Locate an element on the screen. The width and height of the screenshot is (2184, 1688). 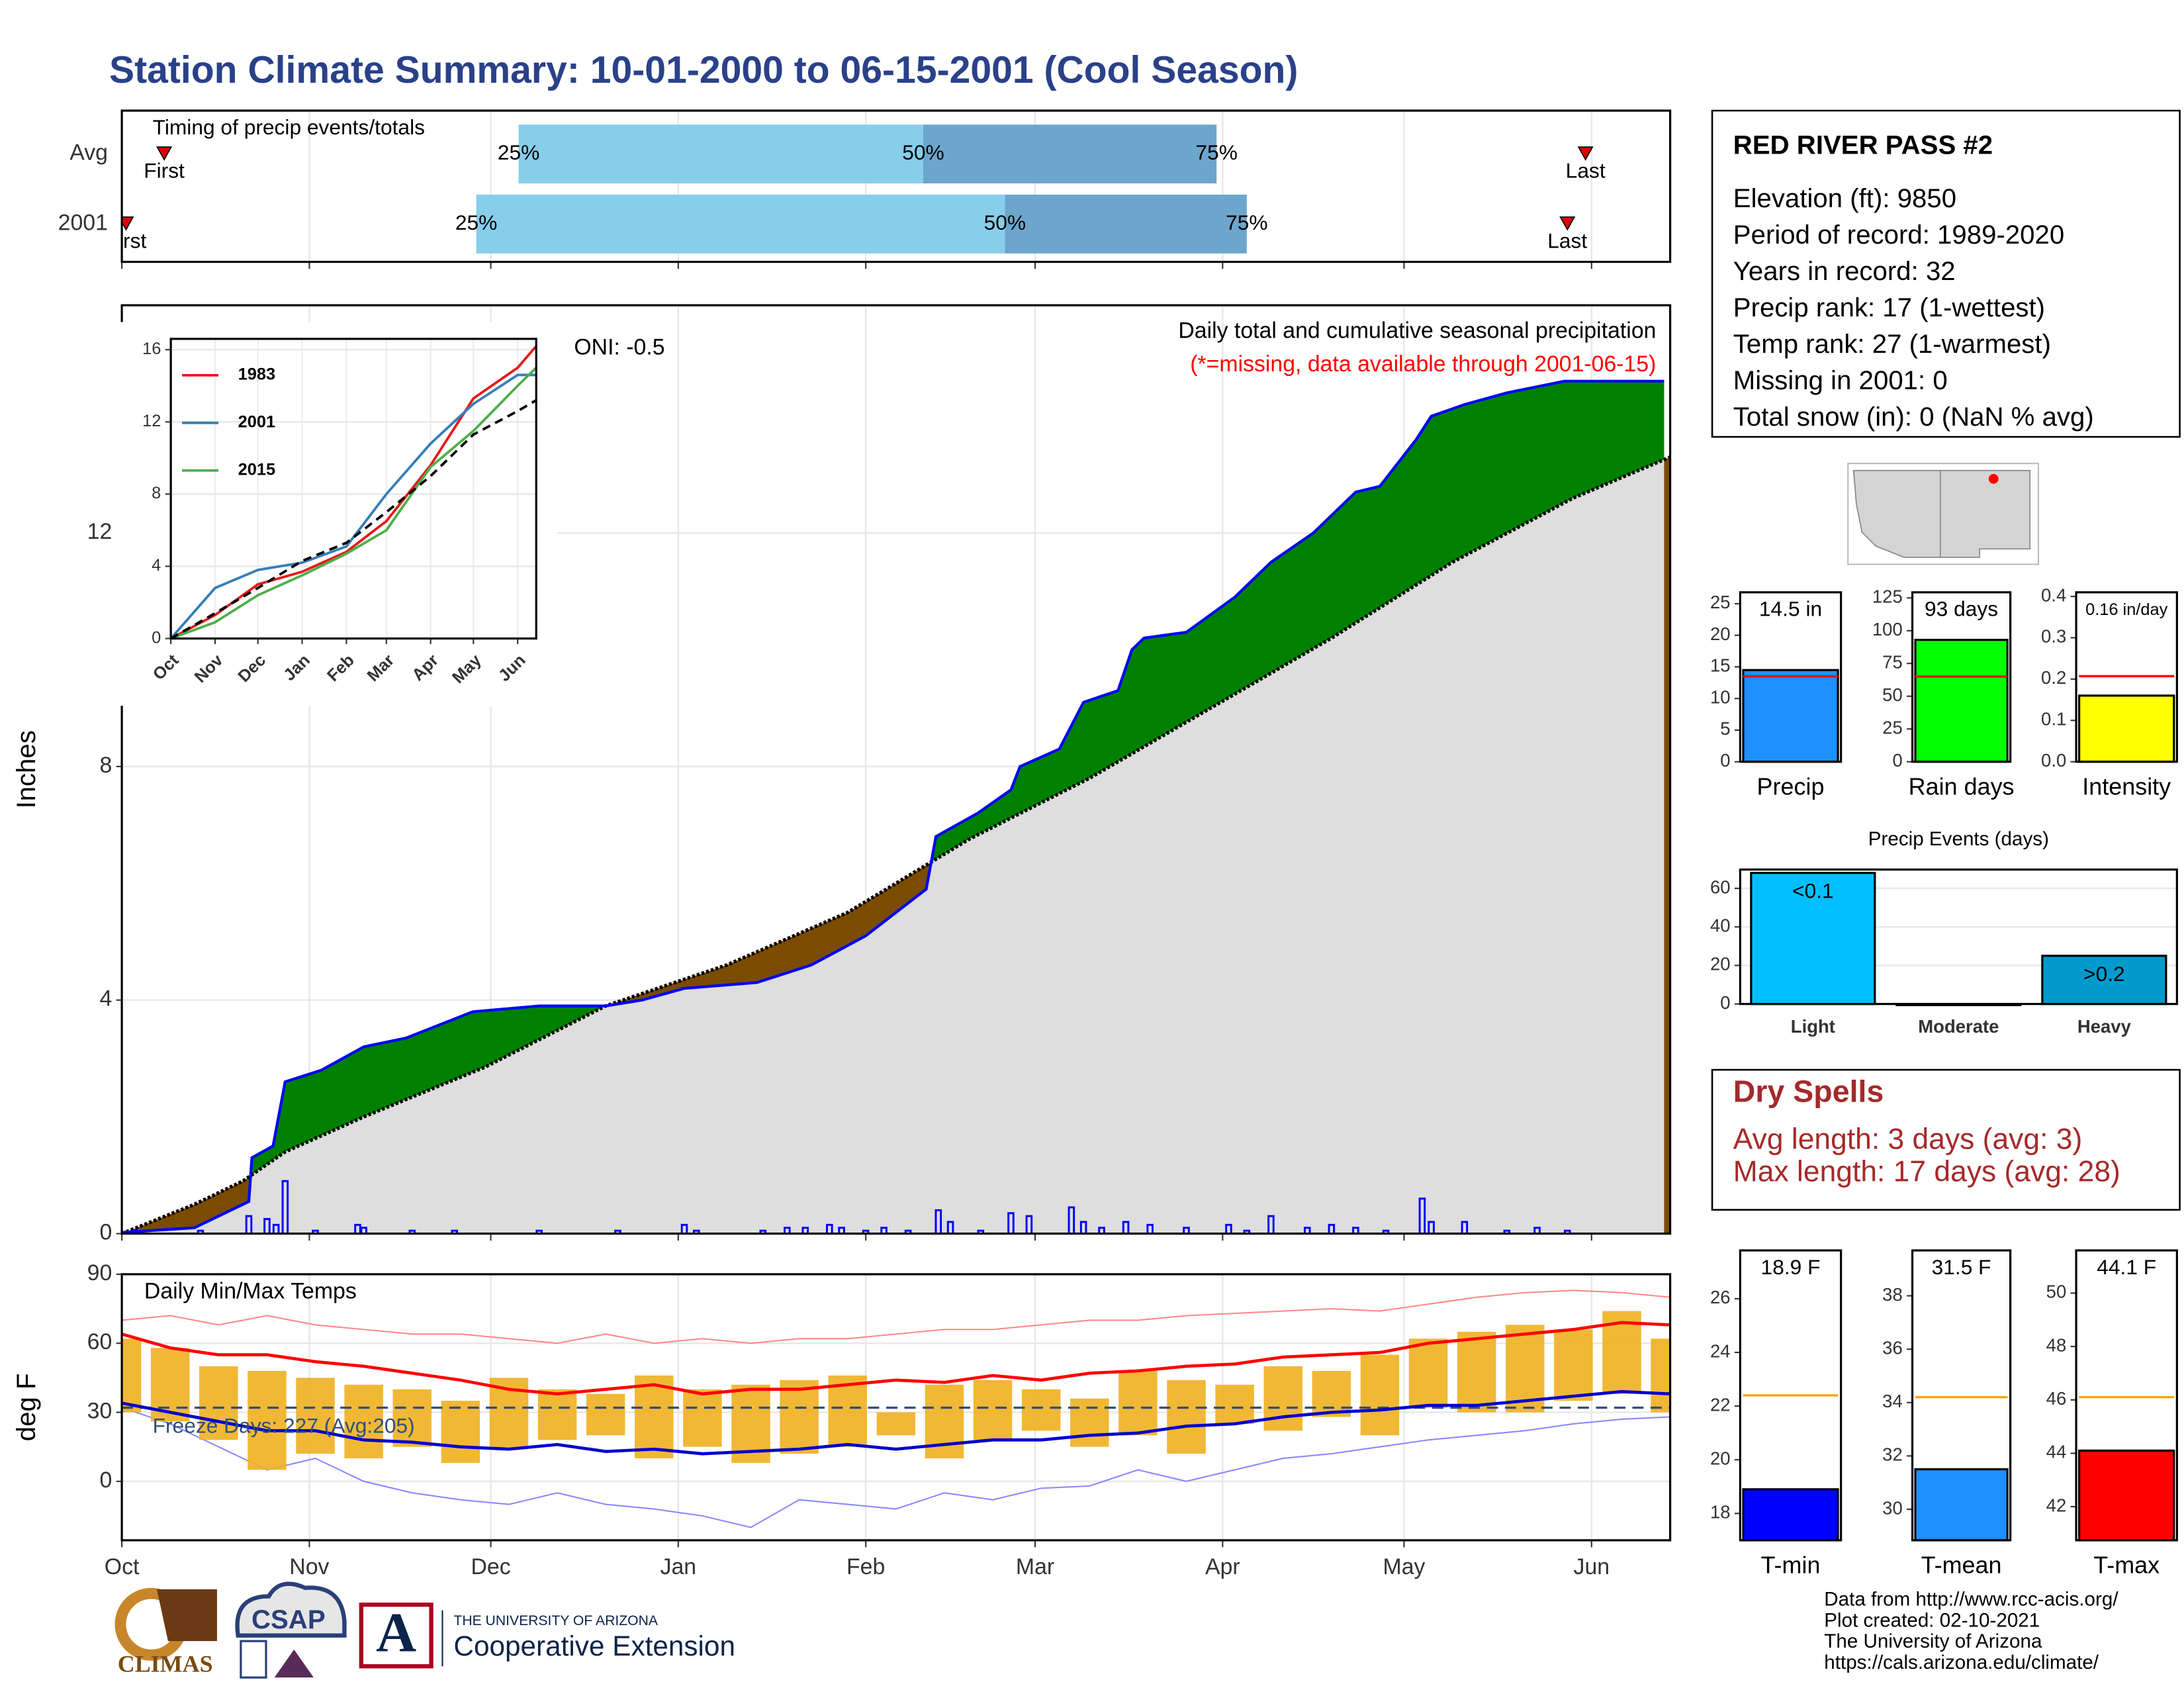
category-label: Intensity is located at coordinates (2126, 786).